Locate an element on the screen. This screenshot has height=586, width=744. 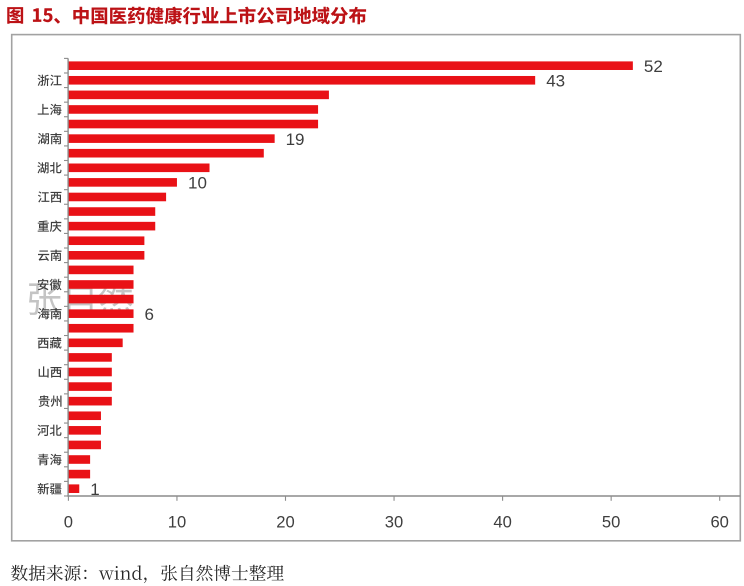
svg-text: 6 is located at coordinates (149, 314).